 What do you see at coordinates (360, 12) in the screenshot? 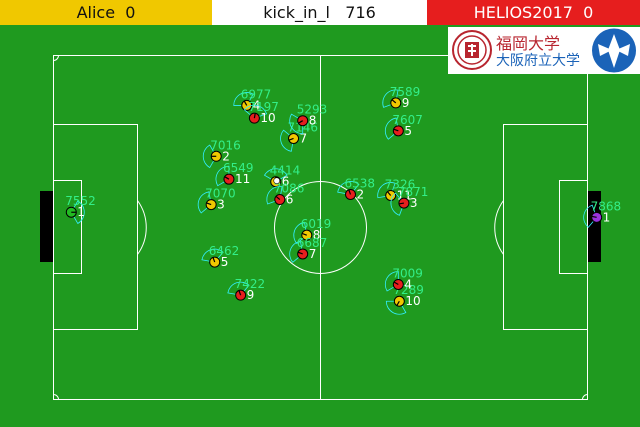
I see `game-cycle: 716` at bounding box center [360, 12].